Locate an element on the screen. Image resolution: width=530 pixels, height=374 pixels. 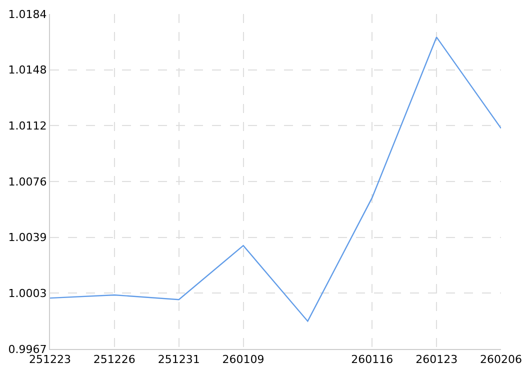
x-tick-label: 260116 is located at coordinates (372, 359).